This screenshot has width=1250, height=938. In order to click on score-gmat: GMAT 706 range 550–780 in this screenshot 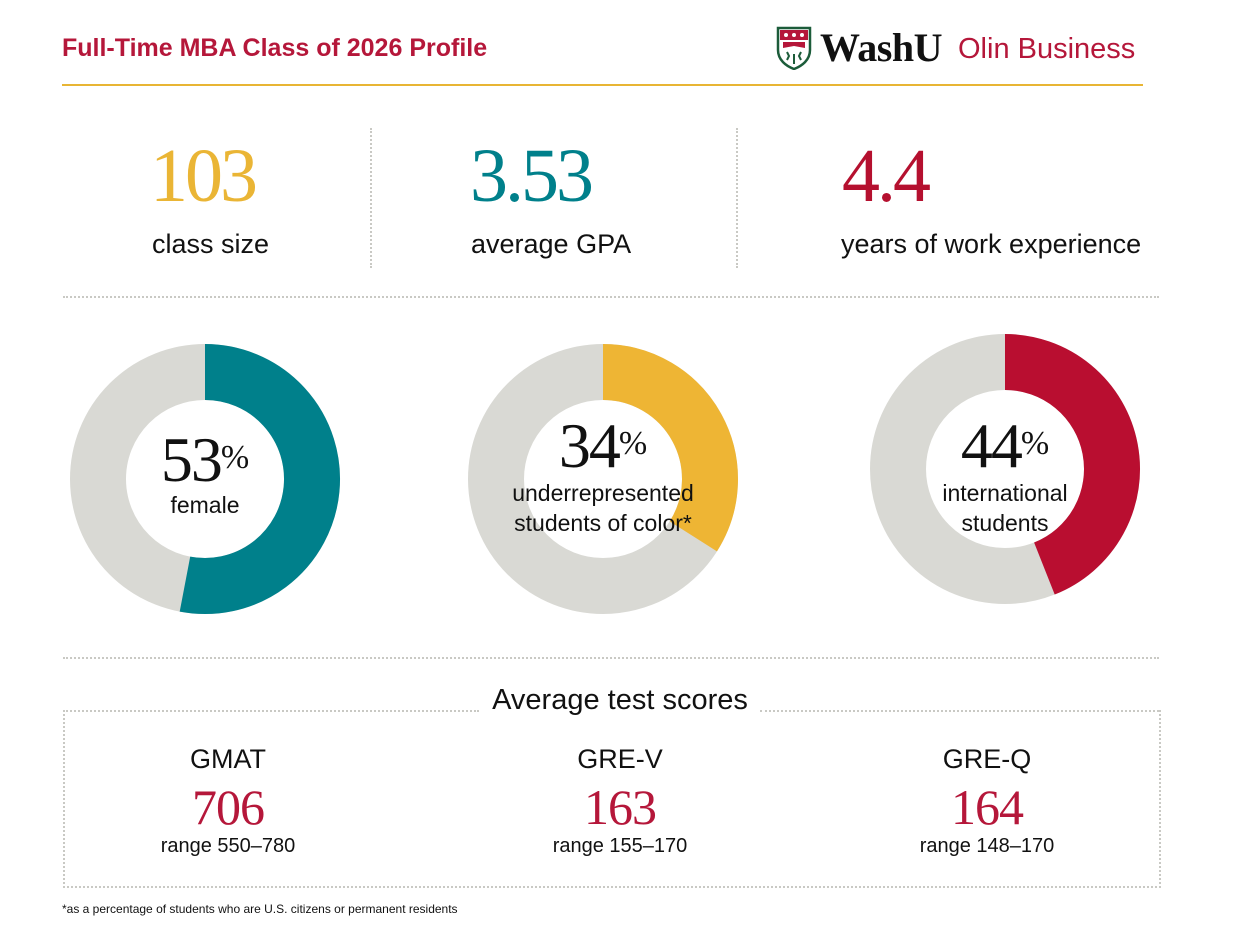, I will do `click(228, 801)`.